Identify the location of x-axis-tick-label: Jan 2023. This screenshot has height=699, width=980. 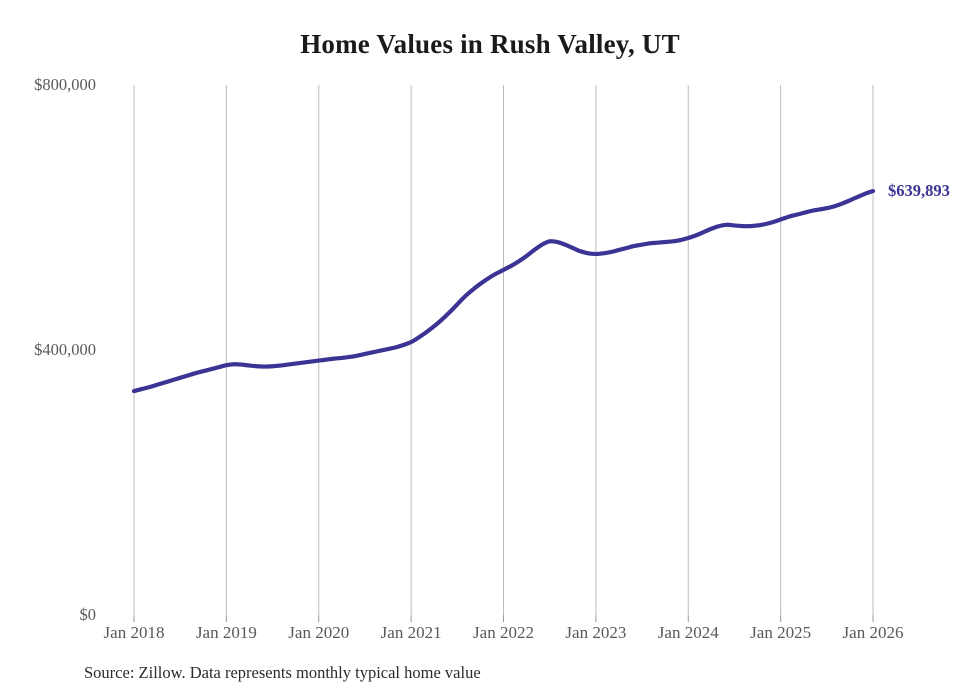
(596, 632).